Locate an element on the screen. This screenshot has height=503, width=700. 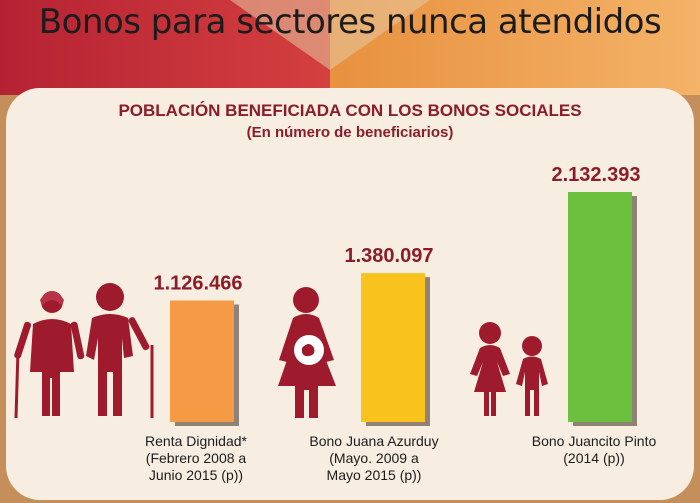
category-label-1: Renta Dignidad* is located at coordinates (196, 441).